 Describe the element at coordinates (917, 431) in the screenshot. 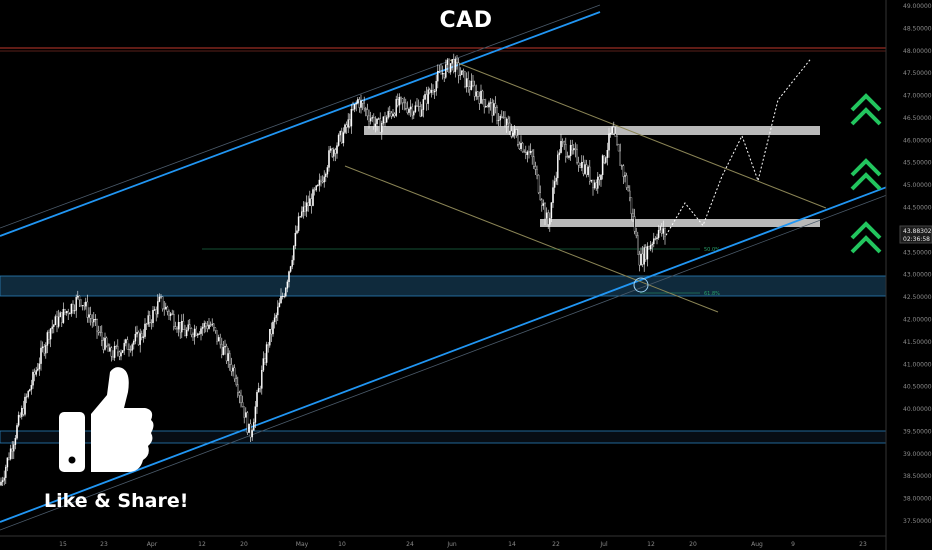

I see `y-tick-label: 39.50000` at that location.